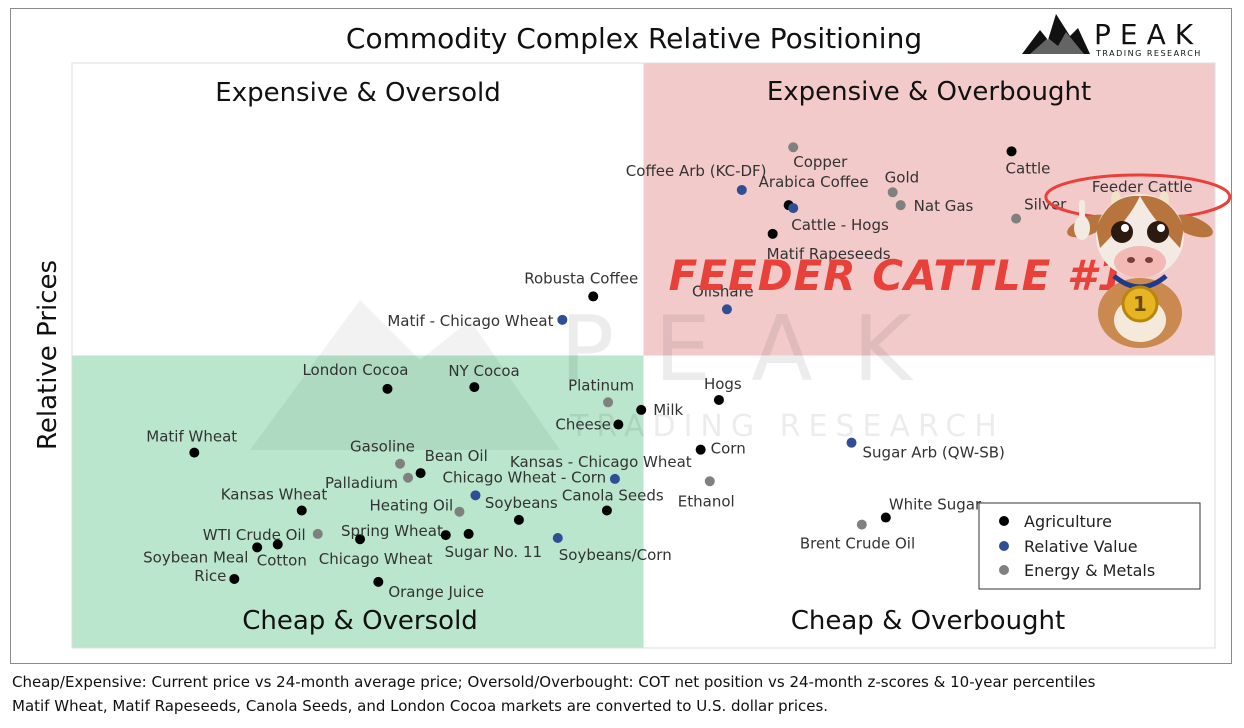 The image size is (1244, 728). I want to click on watermark-main-text: PEAK, so click(756, 349).